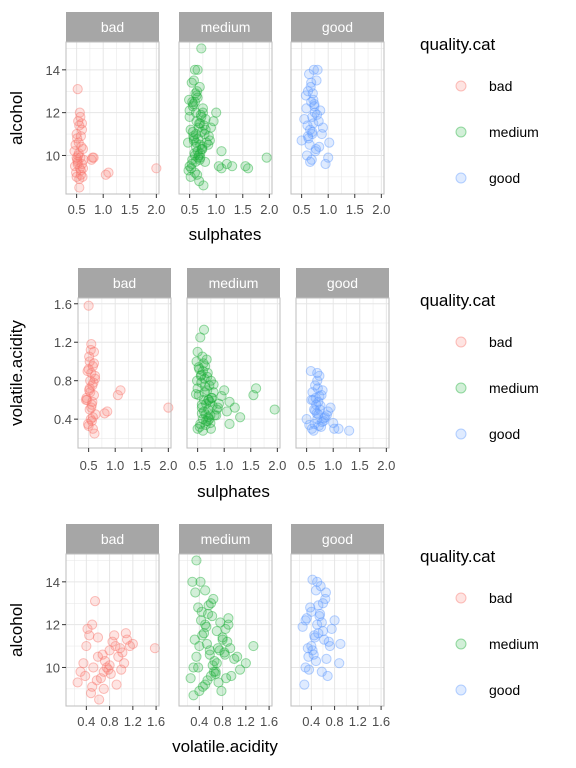  I want to click on y-axis-label: alcohol, so click(16, 630).